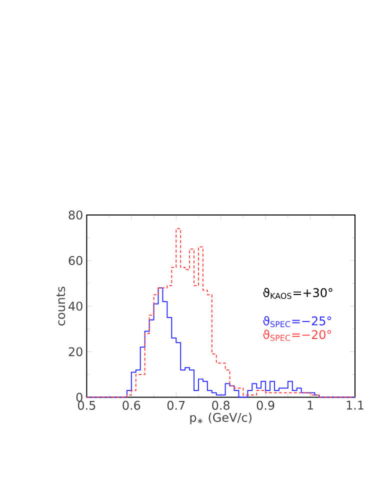 The height and width of the screenshot is (484, 374). What do you see at coordinates (176, 405) in the screenshot?
I see `x-tick-label: 0.7` at bounding box center [176, 405].